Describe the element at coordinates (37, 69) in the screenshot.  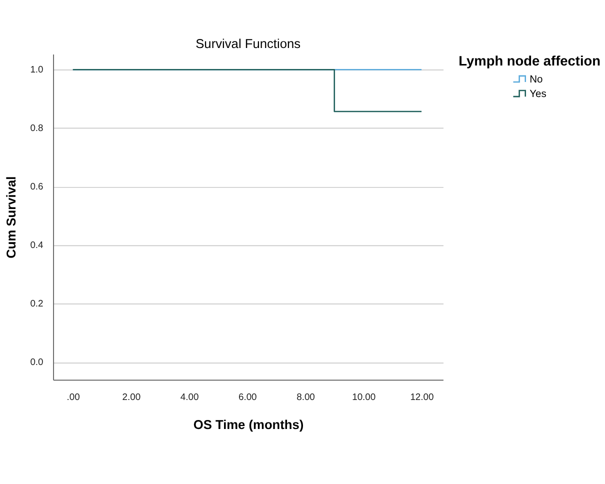
I see `y-tick-label: 1.0` at that location.